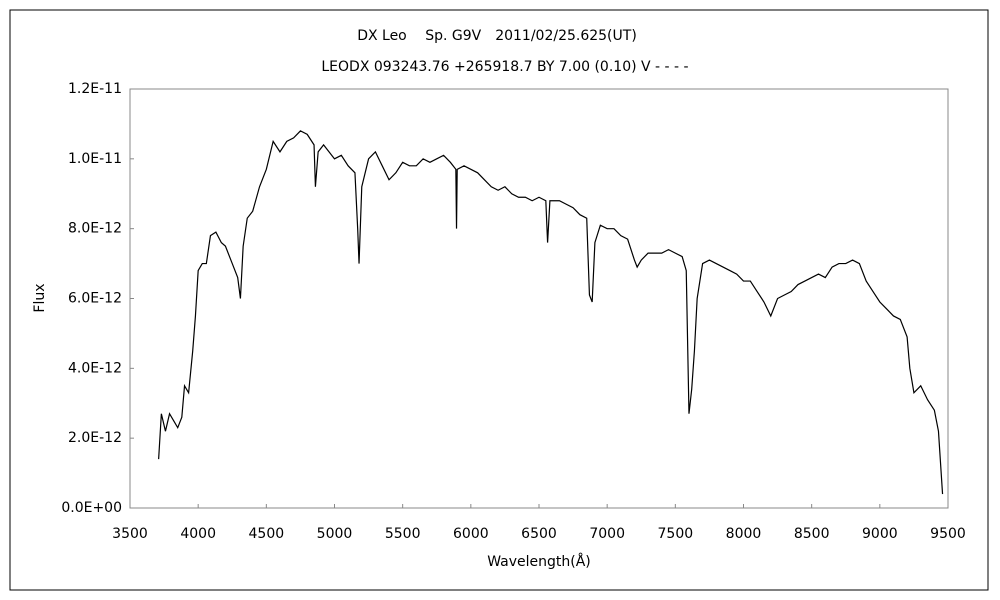 The width and height of the screenshot is (1000, 600). Describe the element at coordinates (403, 534) in the screenshot. I see `x-tick-label: 5500` at that location.